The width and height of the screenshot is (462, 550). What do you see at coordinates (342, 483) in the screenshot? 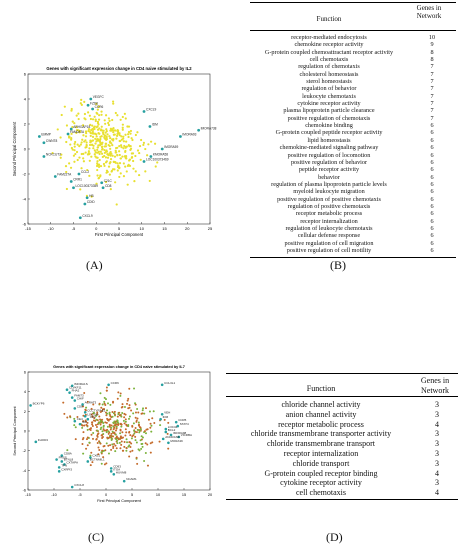
I see `table-d-row: cytokine receptor activity 3` at bounding box center [342, 483].